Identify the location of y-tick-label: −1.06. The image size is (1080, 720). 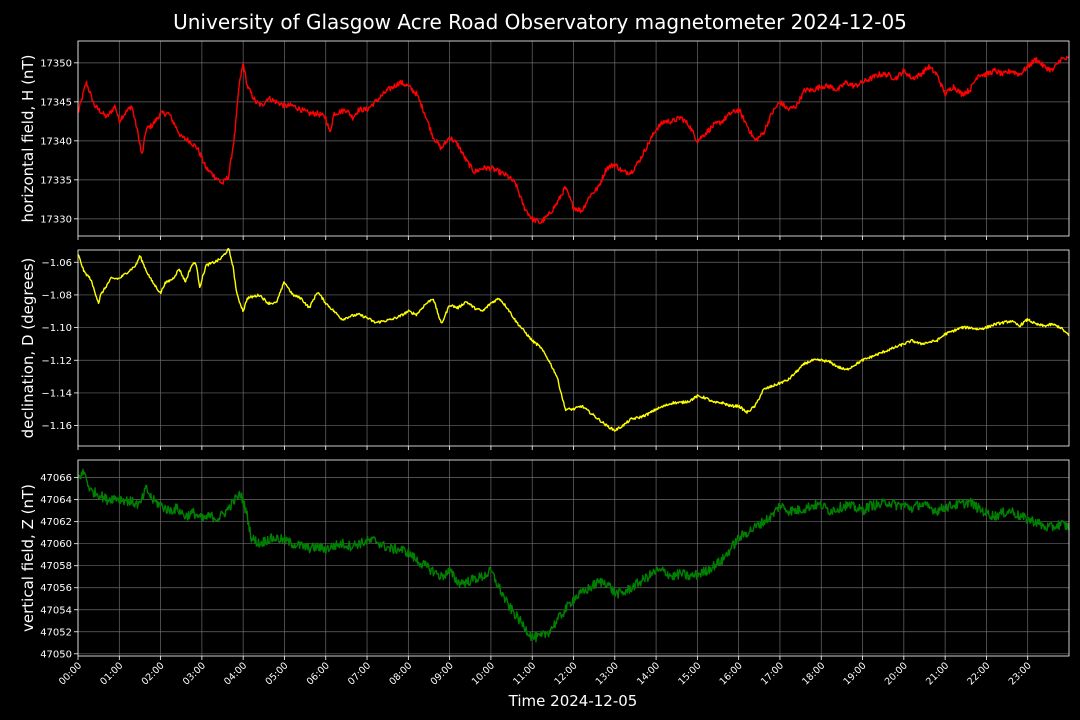
(56, 263).